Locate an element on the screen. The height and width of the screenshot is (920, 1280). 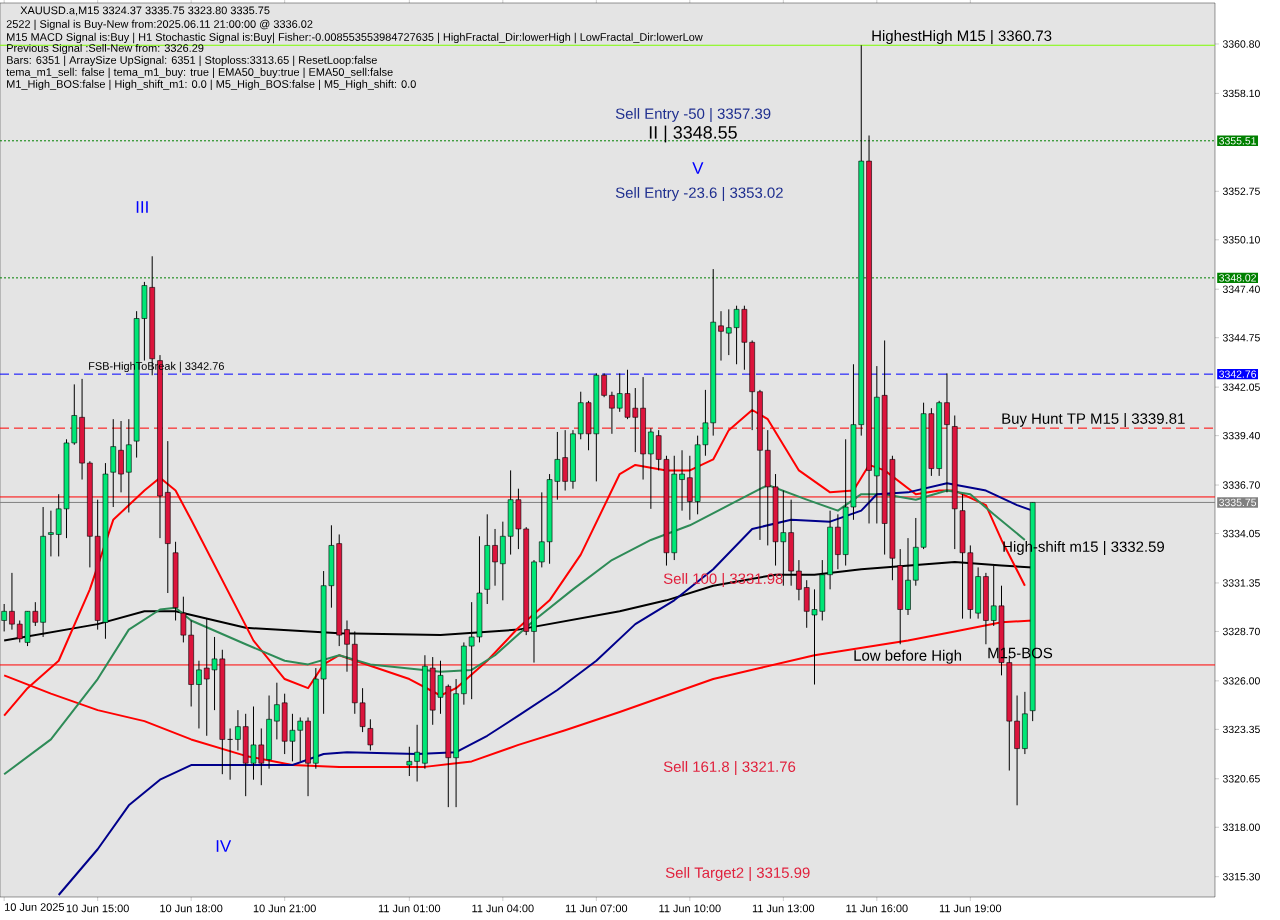
ref-line-label: HighestHigh M15 | 3360.73 is located at coordinates (962, 37).